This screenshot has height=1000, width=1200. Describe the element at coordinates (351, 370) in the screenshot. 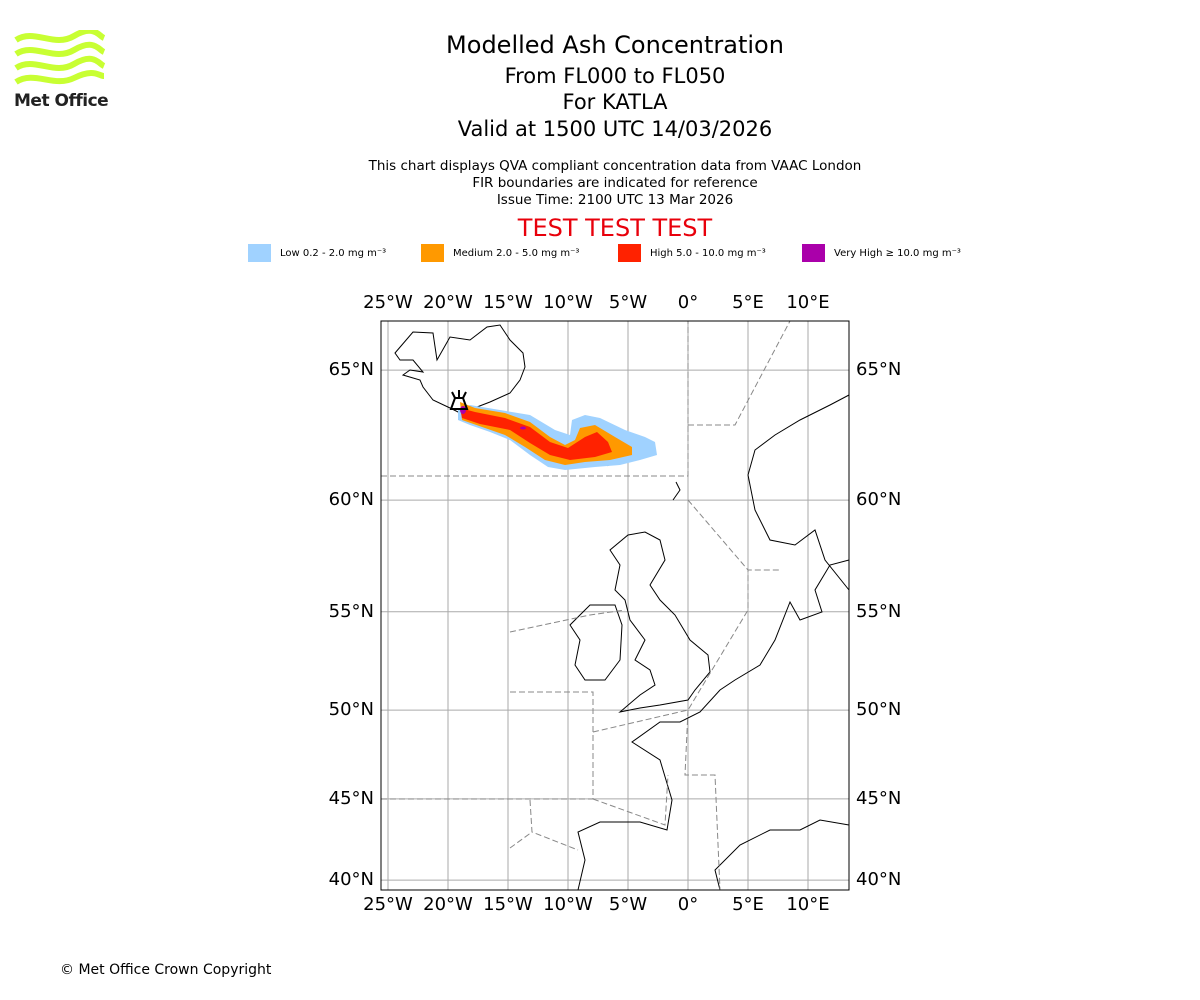

I see `lat-tick-left: 65°N` at that location.